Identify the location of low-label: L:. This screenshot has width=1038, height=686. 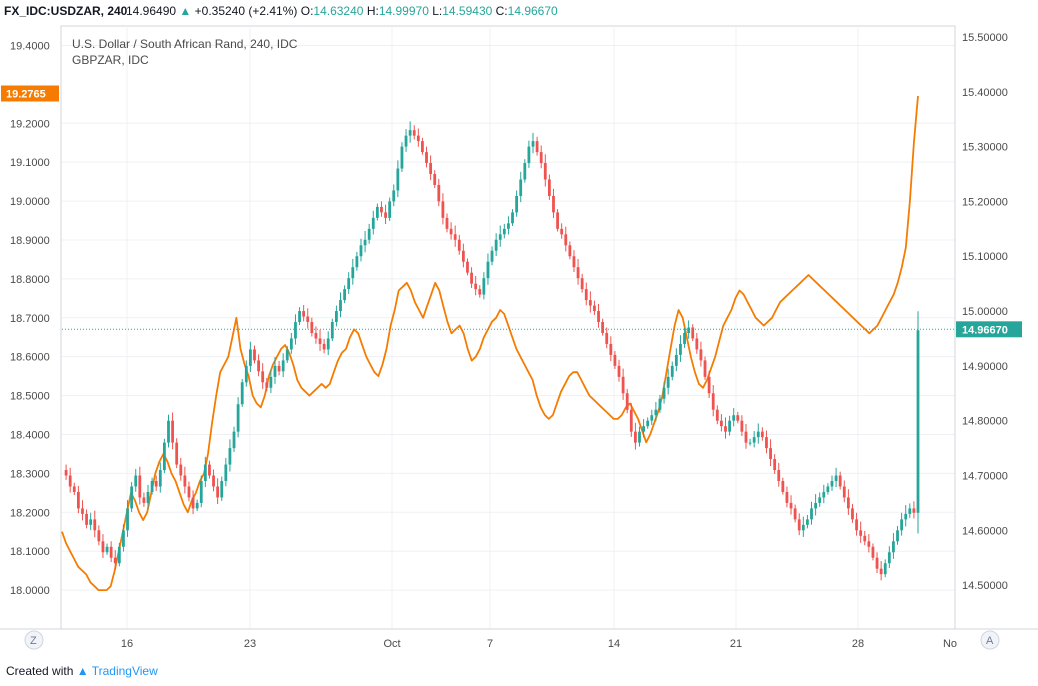
(437, 11).